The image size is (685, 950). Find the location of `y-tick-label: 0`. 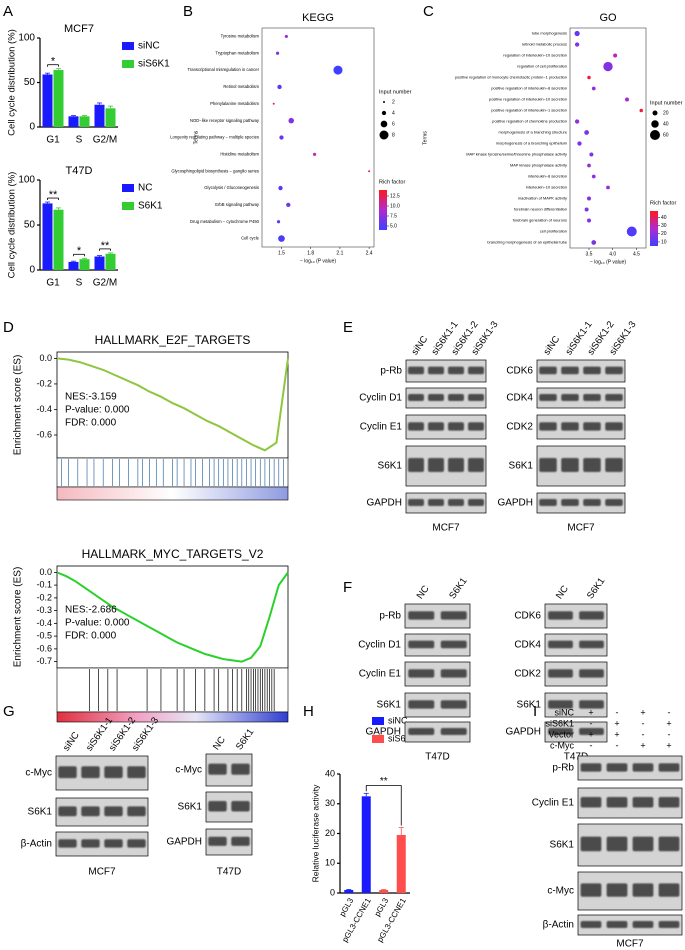

y-tick-label: 0 is located at coordinates (332, 892).